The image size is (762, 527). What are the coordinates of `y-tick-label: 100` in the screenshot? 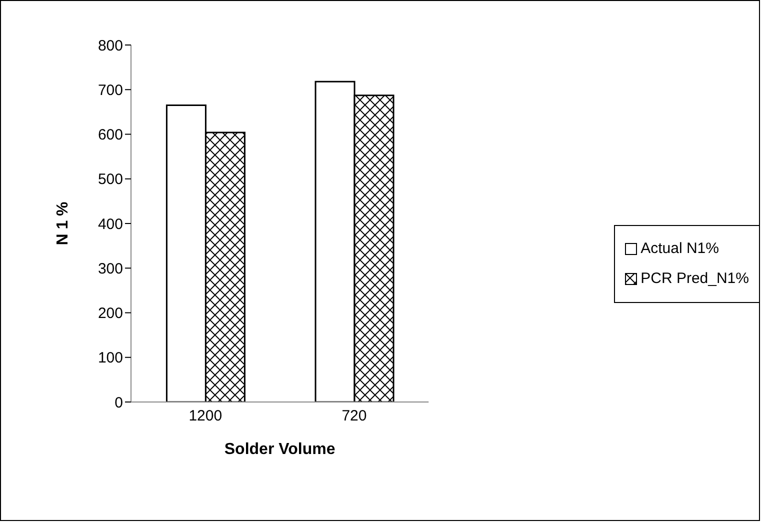 It's located at (110, 358).